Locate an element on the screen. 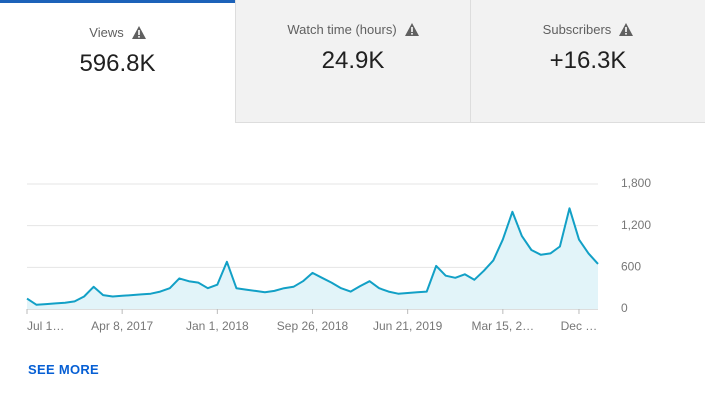 This screenshot has height=403, width=705. x-tick-label: Apr 8, 2017 is located at coordinates (122, 326).